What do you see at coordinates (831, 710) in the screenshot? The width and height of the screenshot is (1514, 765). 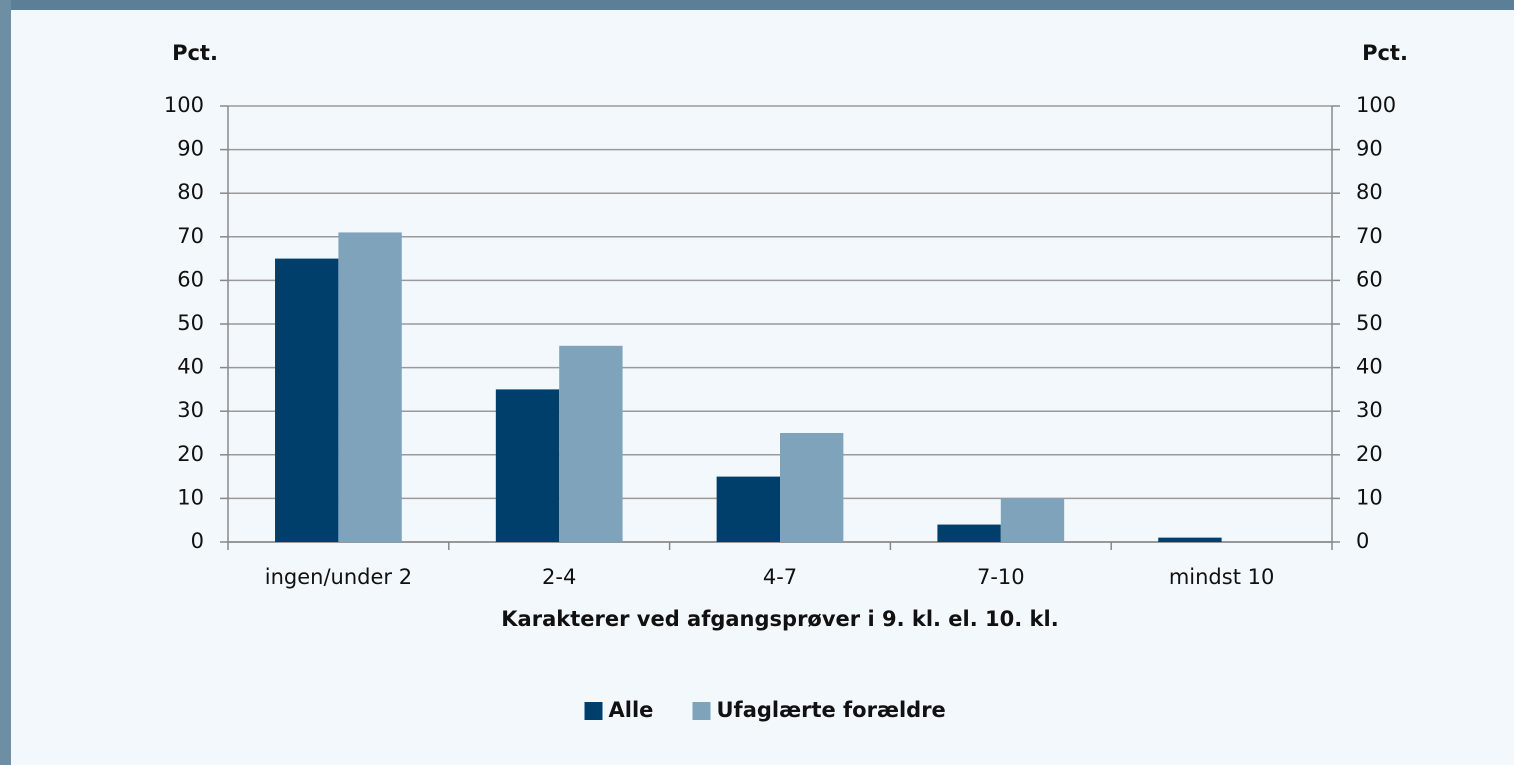 I see `legend-label: Ufaglærte forældre` at bounding box center [831, 710].